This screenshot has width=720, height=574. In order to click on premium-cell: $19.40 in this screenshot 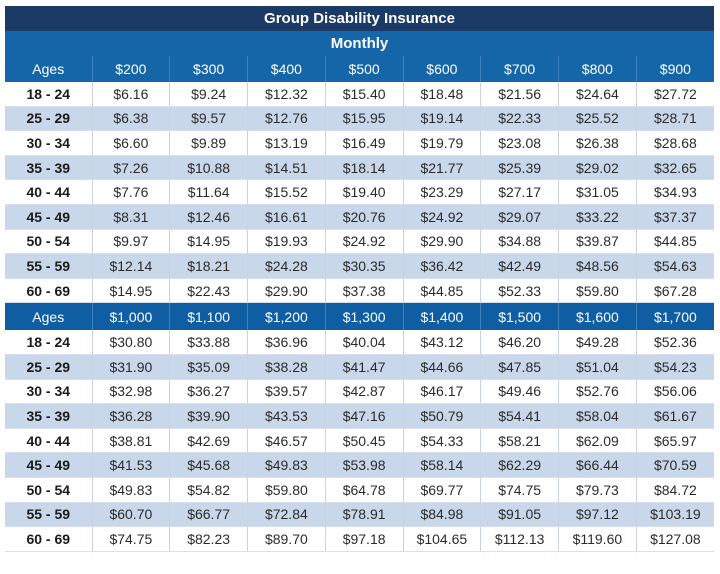, I will do `click(364, 192)`.